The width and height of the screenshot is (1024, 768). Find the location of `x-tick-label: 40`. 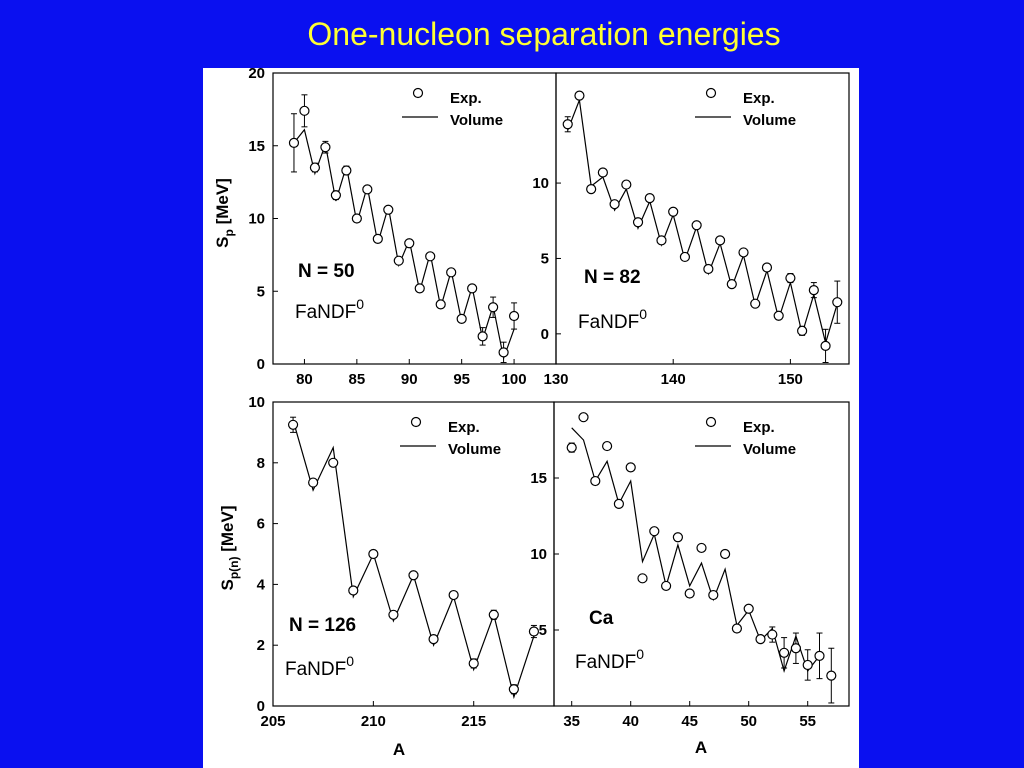

x-tick-label: 40 is located at coordinates (630, 721).